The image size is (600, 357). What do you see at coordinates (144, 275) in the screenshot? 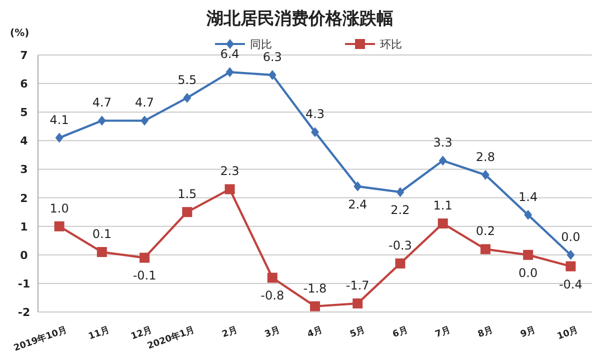
I see `data-label: -0.1` at bounding box center [144, 275].